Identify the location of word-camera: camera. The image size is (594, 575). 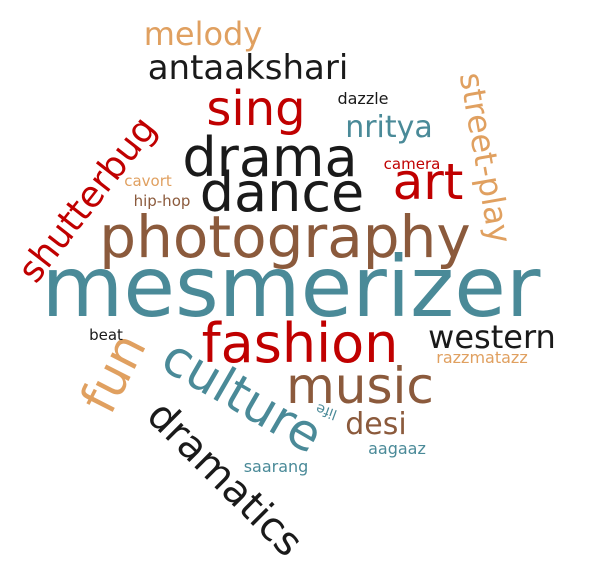
(412, 163).